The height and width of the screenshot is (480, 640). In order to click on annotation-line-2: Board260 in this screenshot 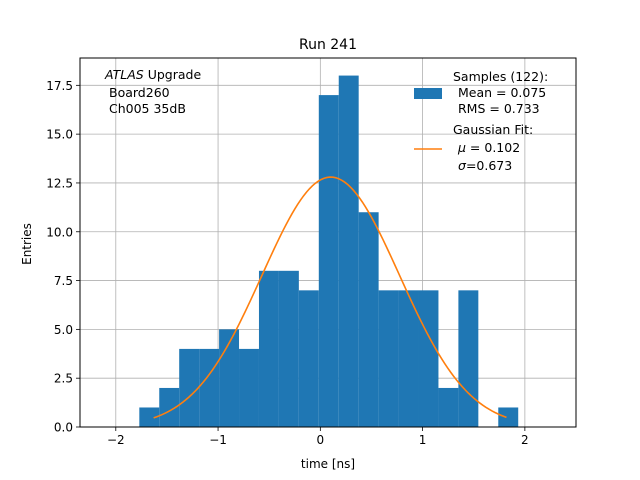, I will do `click(139, 92)`.